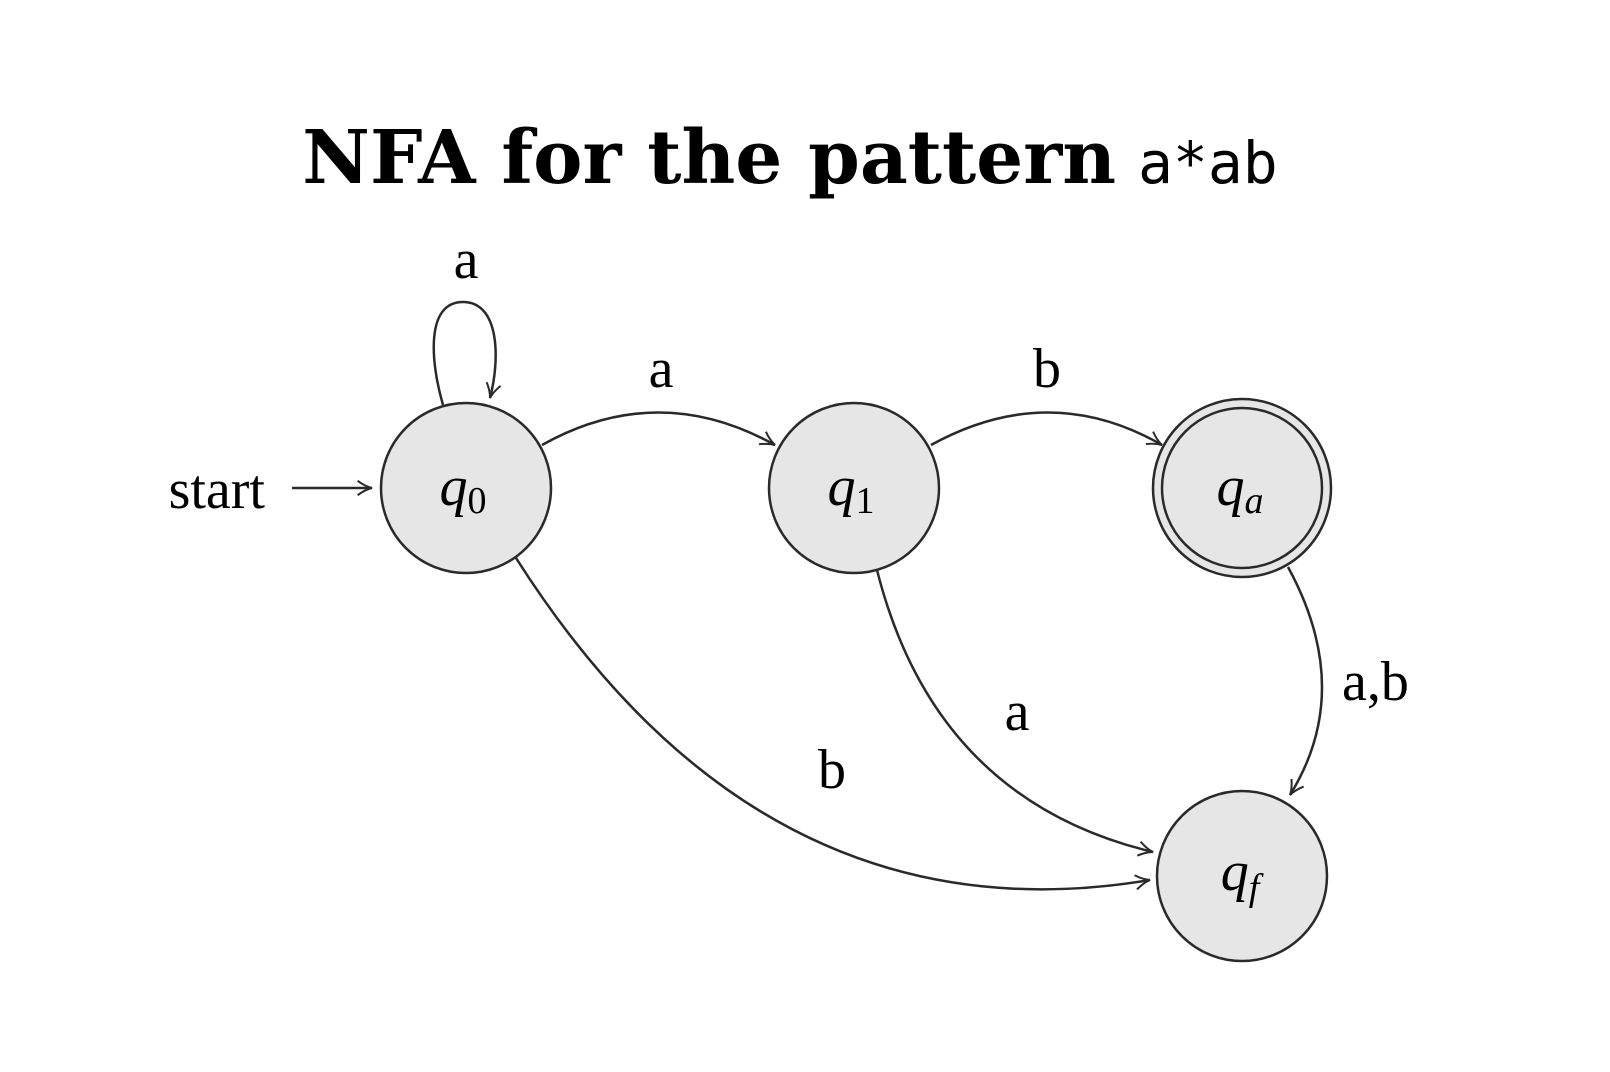 The width and height of the screenshot is (1610, 1072). I want to click on state-q0: q0, so click(466, 488).